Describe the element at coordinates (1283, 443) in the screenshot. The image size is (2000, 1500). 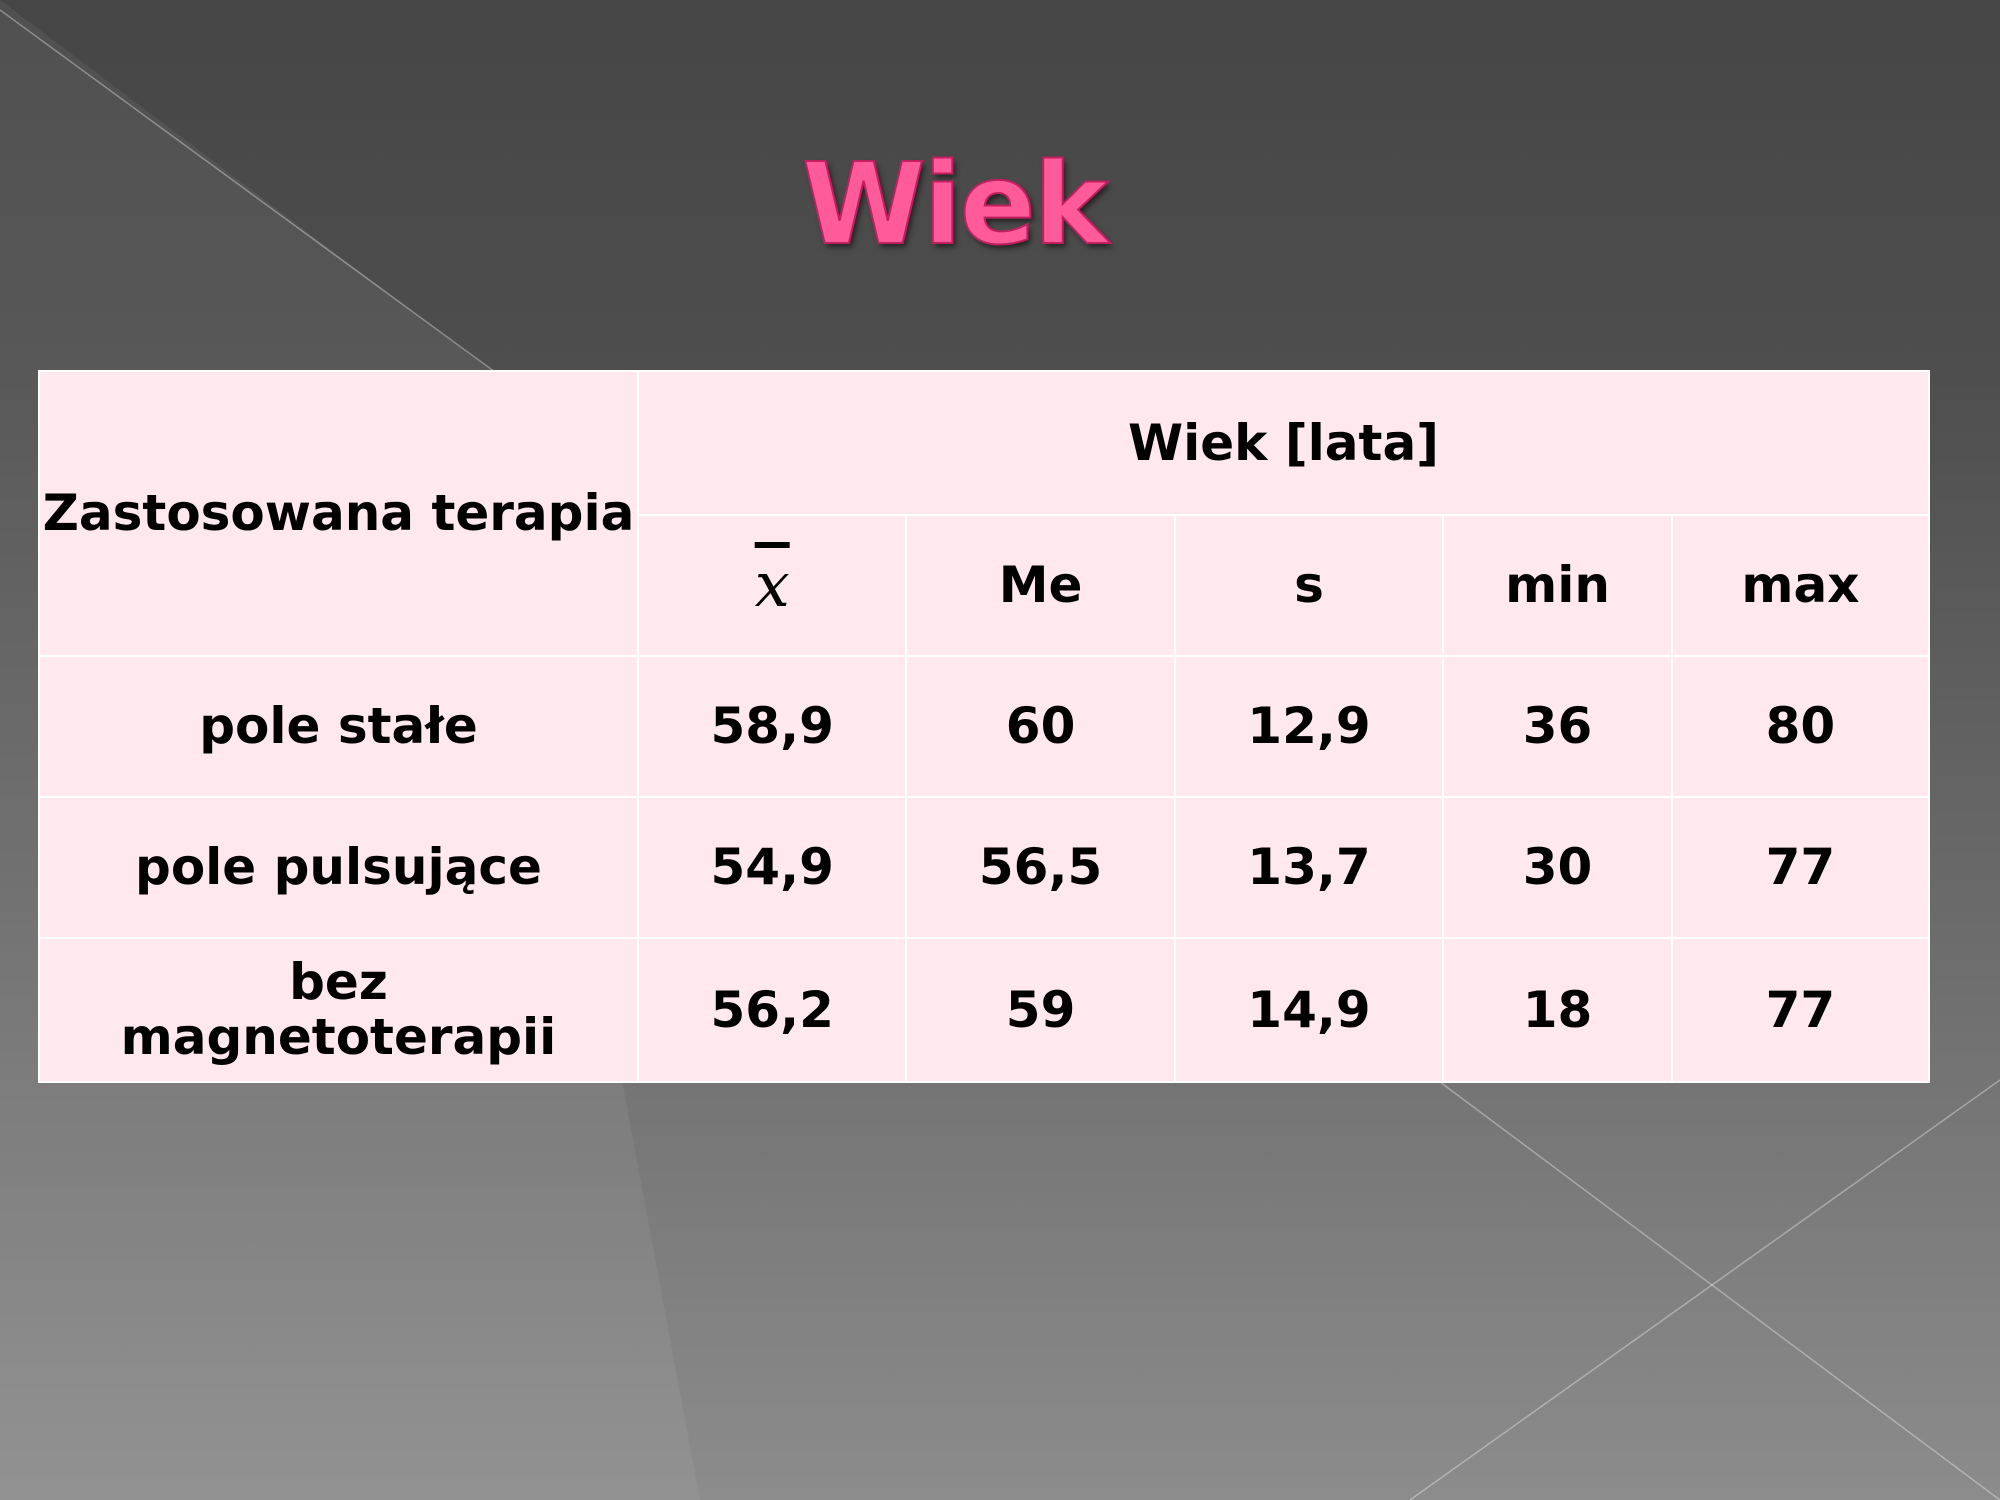
I see `group-header: Wiek [lata]` at that location.